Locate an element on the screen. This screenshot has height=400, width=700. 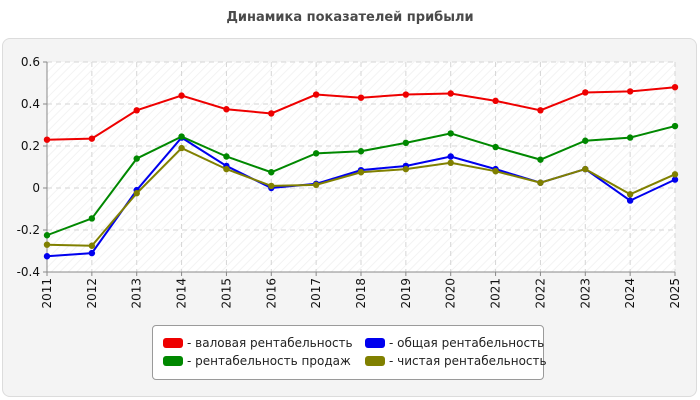
legend-item-gross: - валовая рентабельность is located at coordinates (258, 343).